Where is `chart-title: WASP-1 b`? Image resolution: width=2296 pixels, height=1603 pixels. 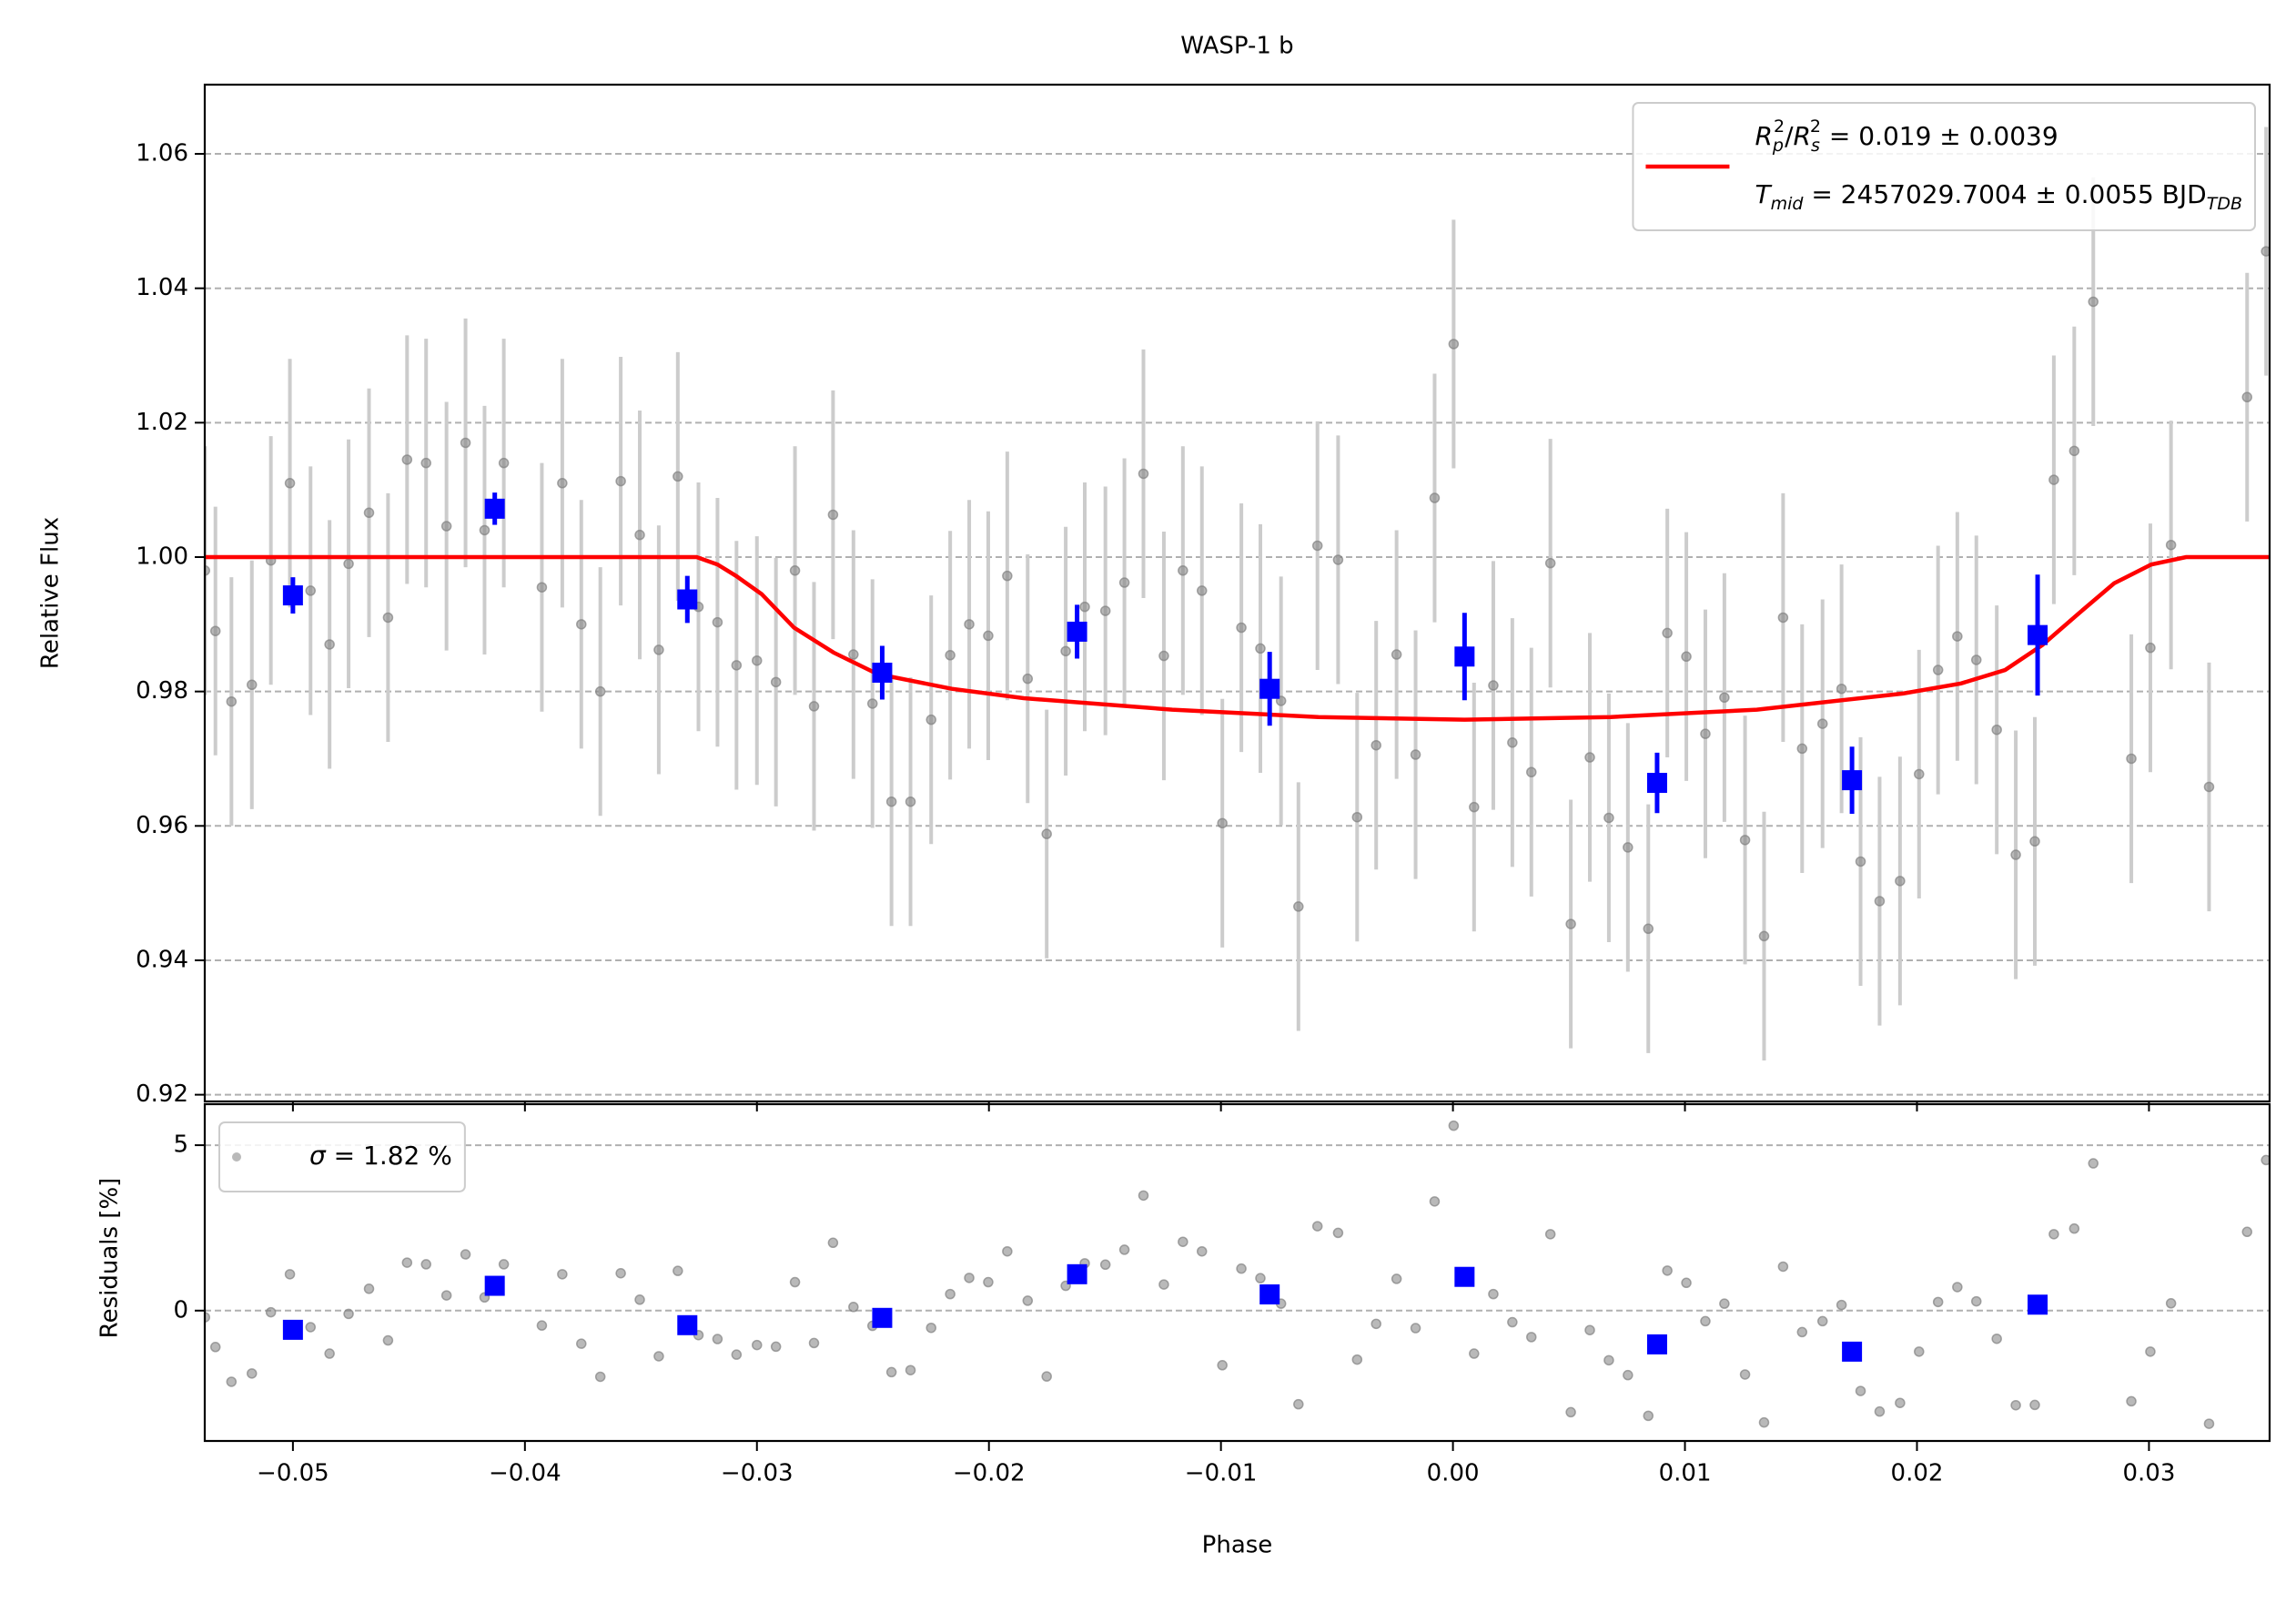
chart-title: WASP-1 b is located at coordinates (1237, 46).